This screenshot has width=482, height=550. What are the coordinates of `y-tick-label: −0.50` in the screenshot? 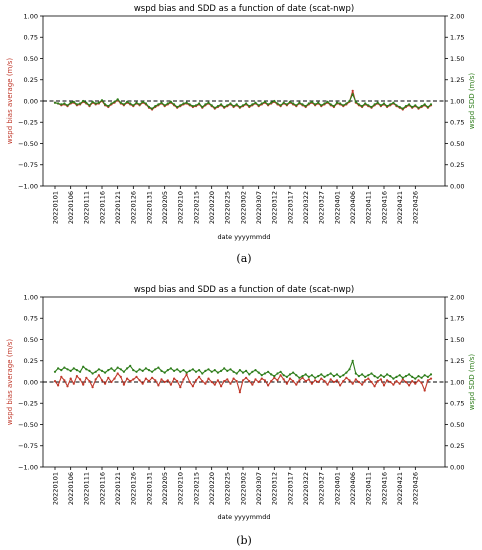 It's located at (28, 425).